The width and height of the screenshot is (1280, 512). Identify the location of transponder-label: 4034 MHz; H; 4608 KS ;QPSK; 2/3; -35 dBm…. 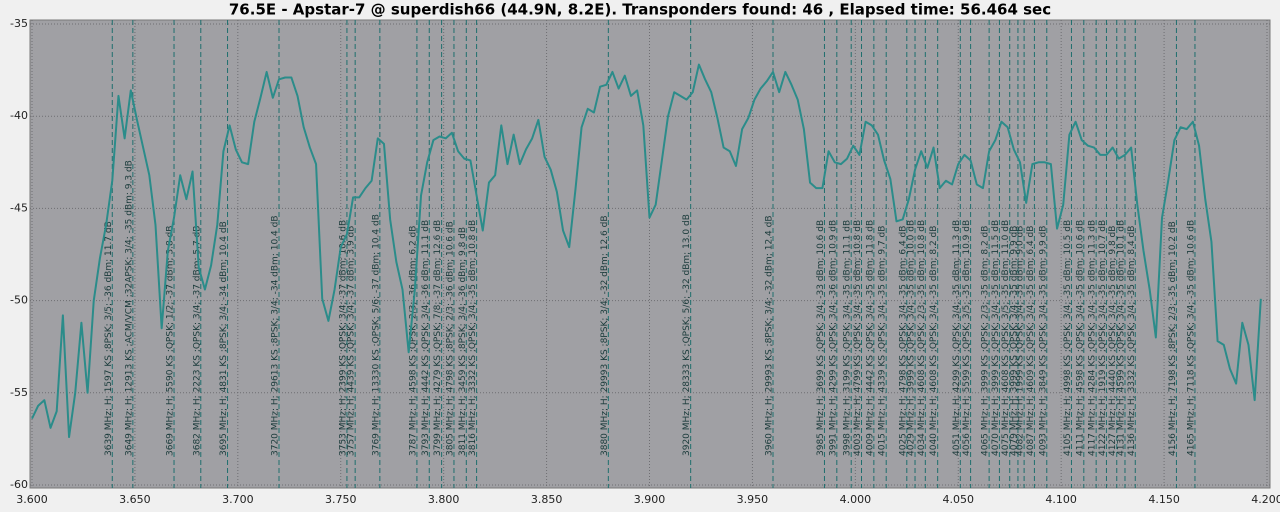
(922, 338).